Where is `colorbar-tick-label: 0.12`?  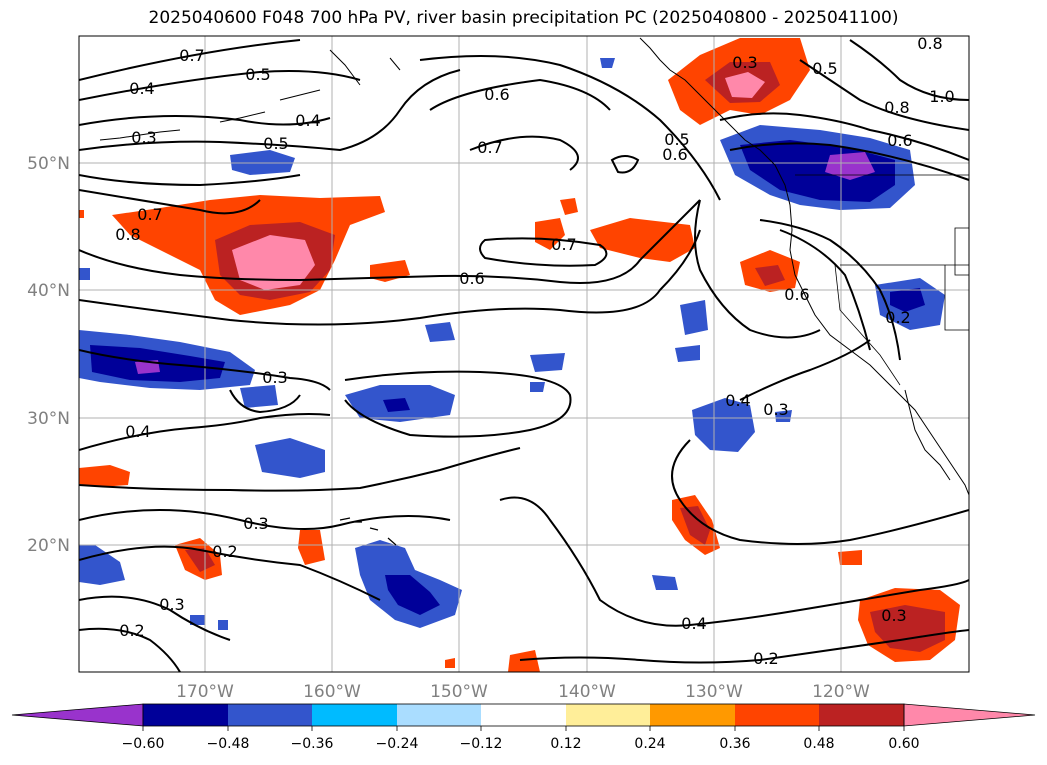 colorbar-tick-label: 0.12 is located at coordinates (565, 744).